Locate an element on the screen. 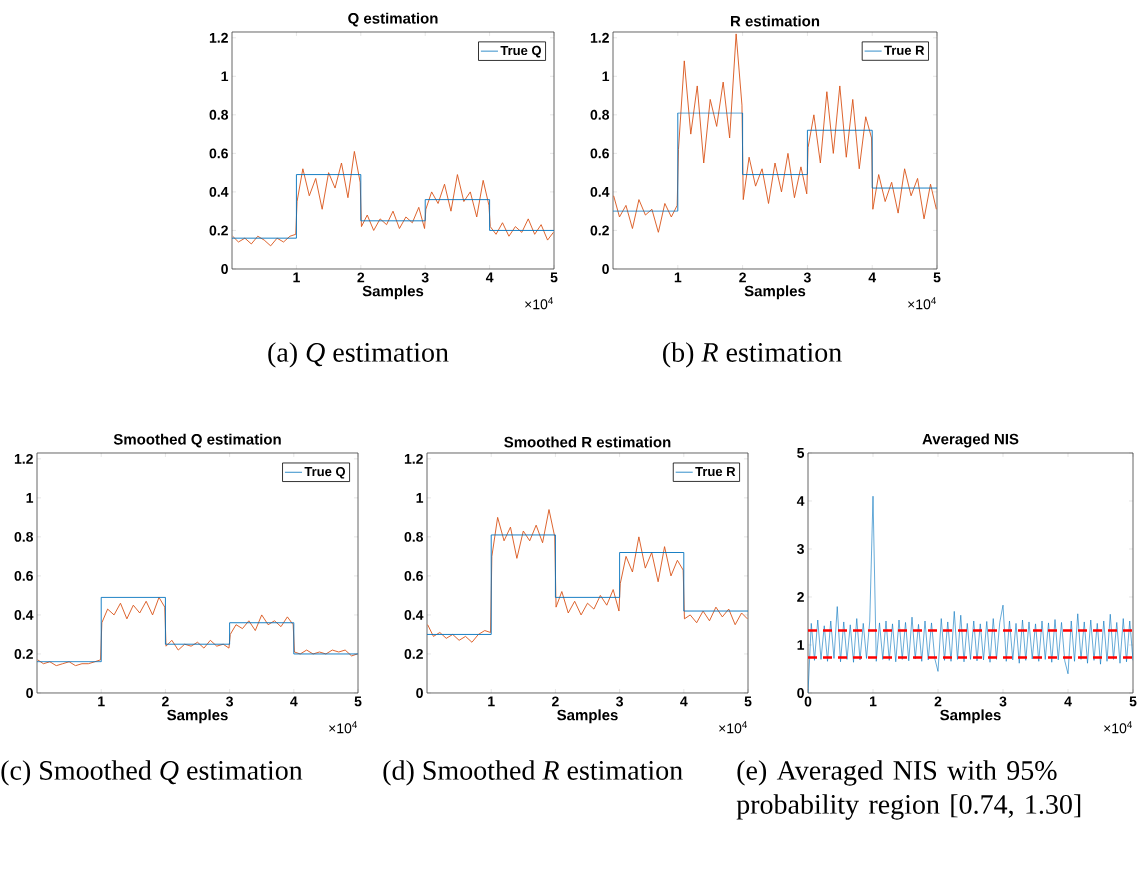  y-tick-label: 2 is located at coordinates (800, 597).